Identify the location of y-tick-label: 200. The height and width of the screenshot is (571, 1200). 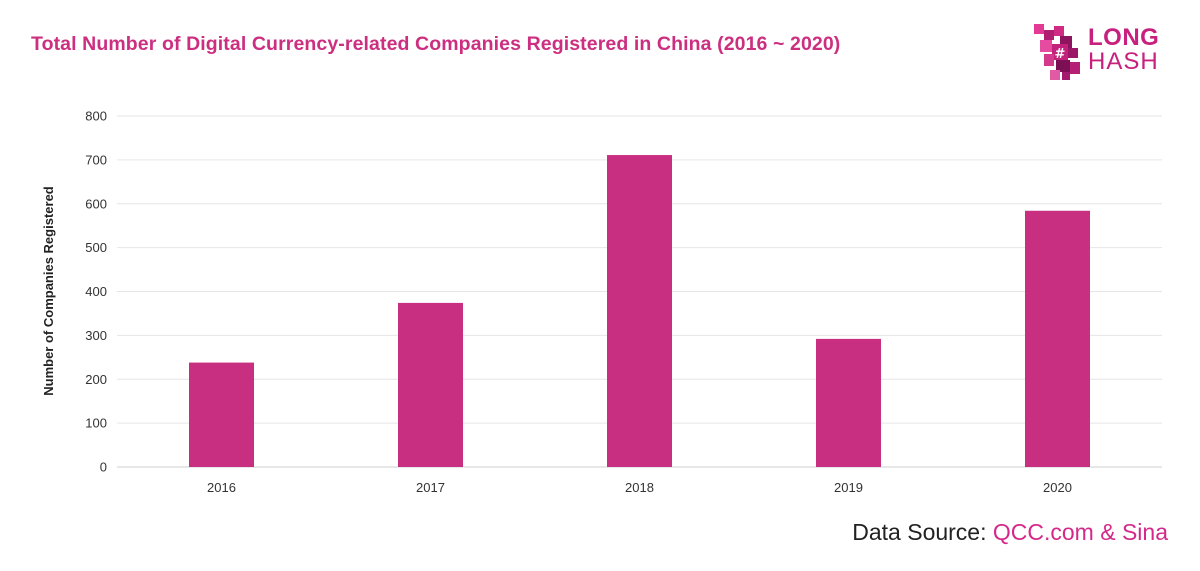
(96, 379).